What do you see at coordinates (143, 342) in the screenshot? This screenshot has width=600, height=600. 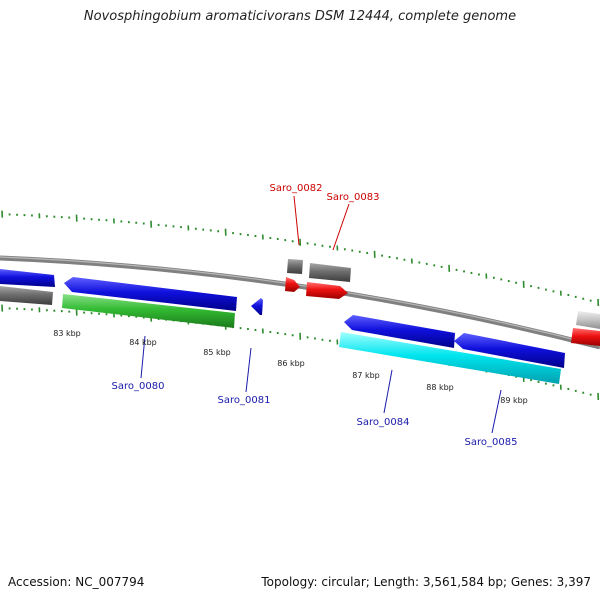 I see `scale-label-84kbp: 84 kbp` at bounding box center [143, 342].